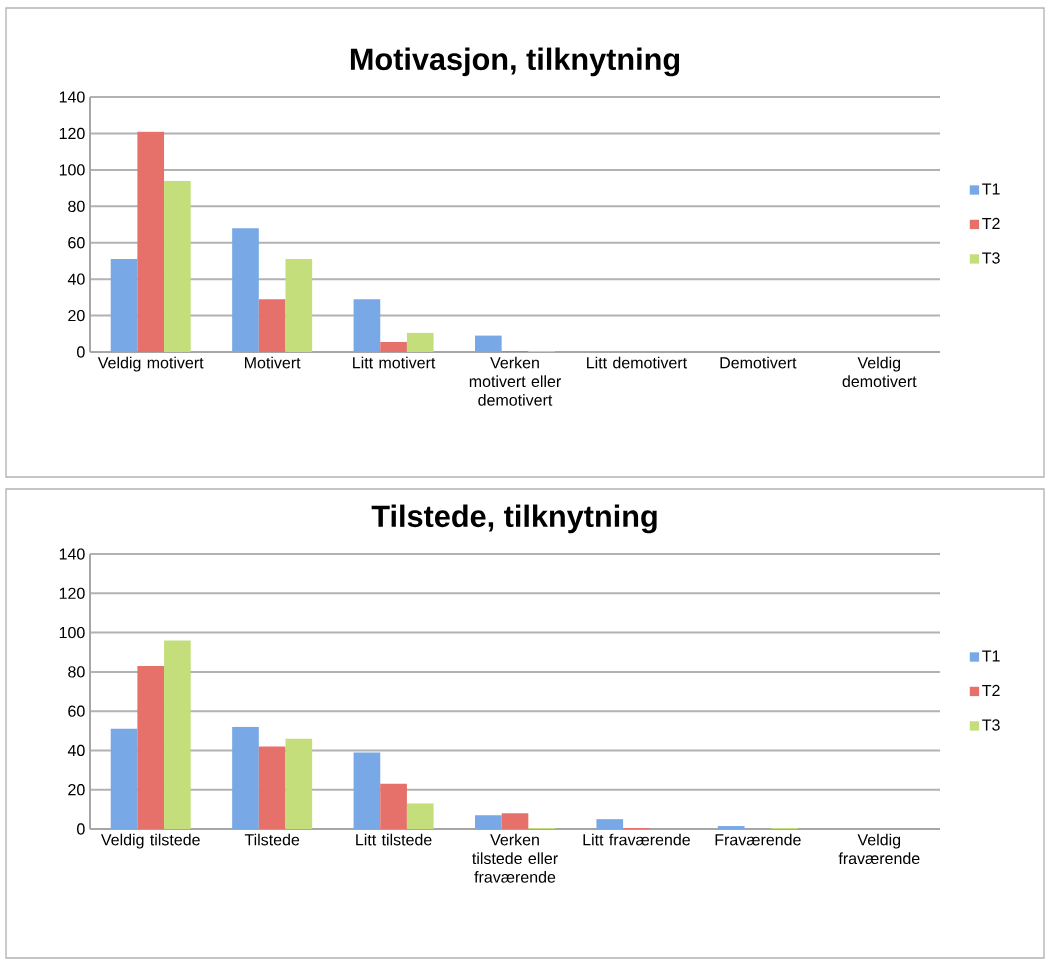 This screenshot has width=1048, height=962. I want to click on chart-title: Motivasjon, tilknytning, so click(515, 62).